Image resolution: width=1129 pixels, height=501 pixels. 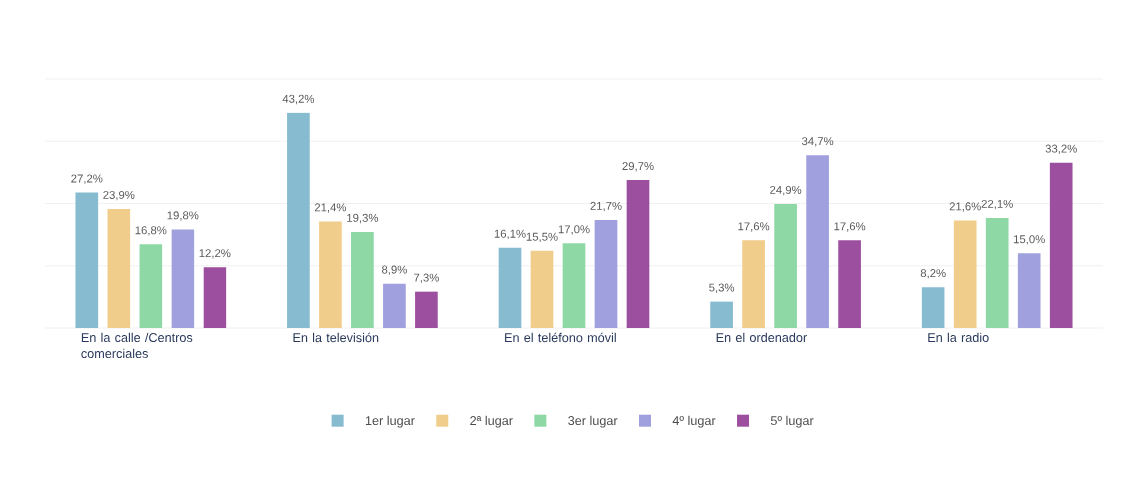 What do you see at coordinates (87, 179) in the screenshot?
I see `data-label: 27,2%` at bounding box center [87, 179].